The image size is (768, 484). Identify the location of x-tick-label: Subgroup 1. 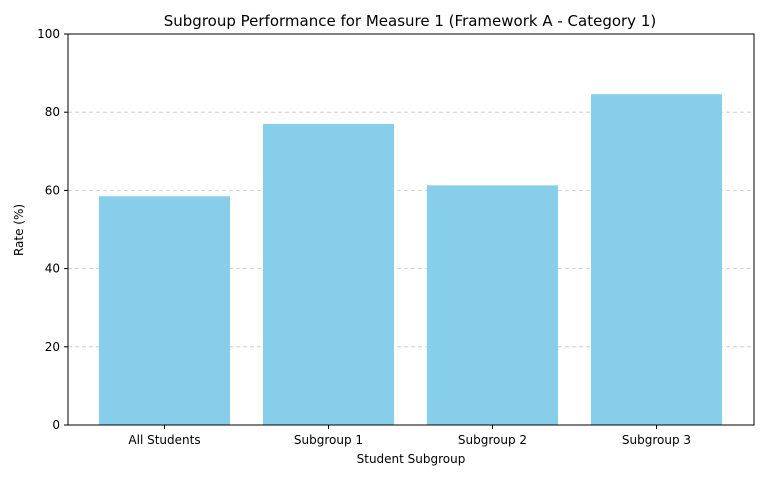
(328, 440).